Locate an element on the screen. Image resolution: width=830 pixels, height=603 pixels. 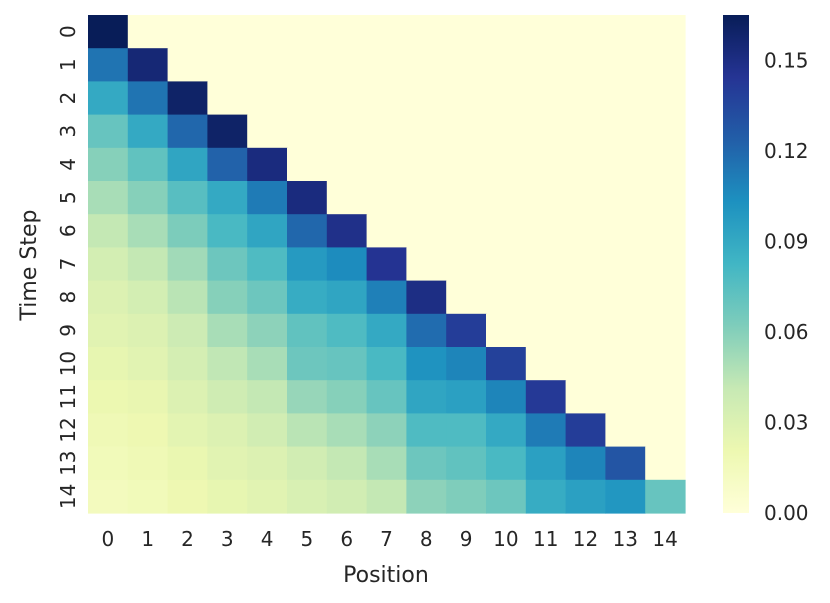
x-tick-label: 13 is located at coordinates (625, 539).